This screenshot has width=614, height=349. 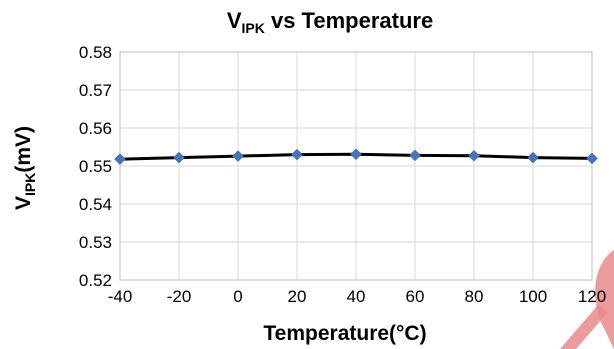 I want to click on y-tick-label: 0.56, so click(x=95, y=128).